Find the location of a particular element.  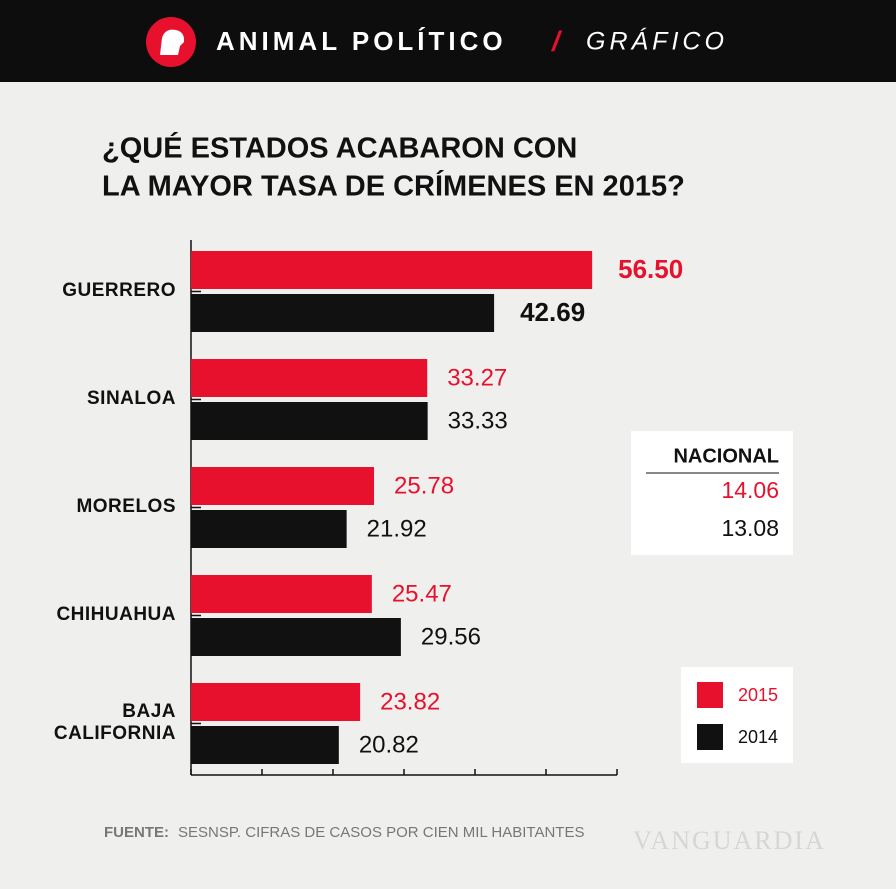

value-label: 20.82 is located at coordinates (389, 744).